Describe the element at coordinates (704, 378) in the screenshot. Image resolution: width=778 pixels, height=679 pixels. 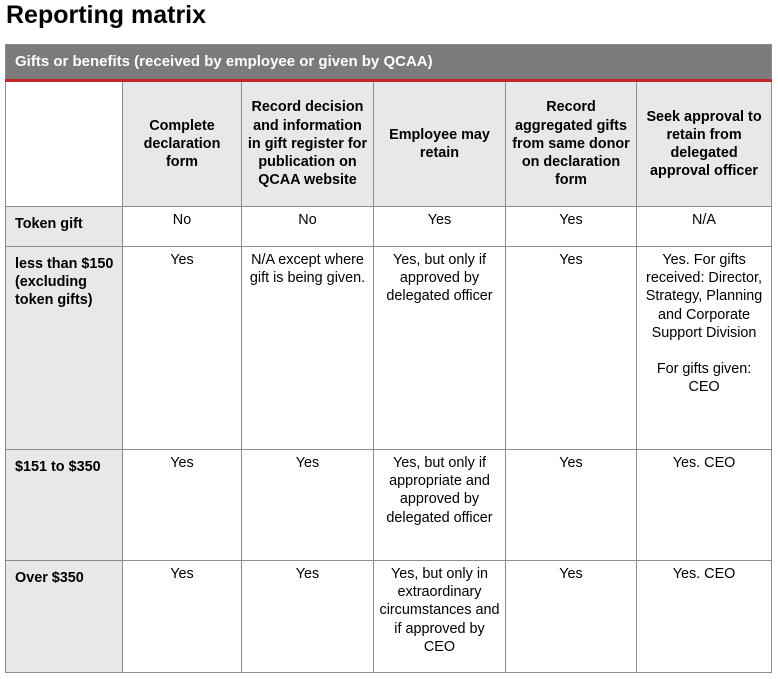
I see `cell-text-given: For gifts given: CEO` at that location.